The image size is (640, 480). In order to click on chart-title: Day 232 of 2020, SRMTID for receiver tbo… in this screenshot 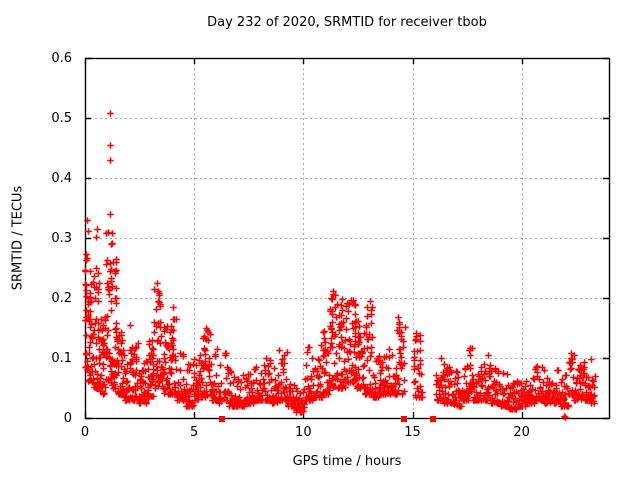, I will do `click(347, 22)`.